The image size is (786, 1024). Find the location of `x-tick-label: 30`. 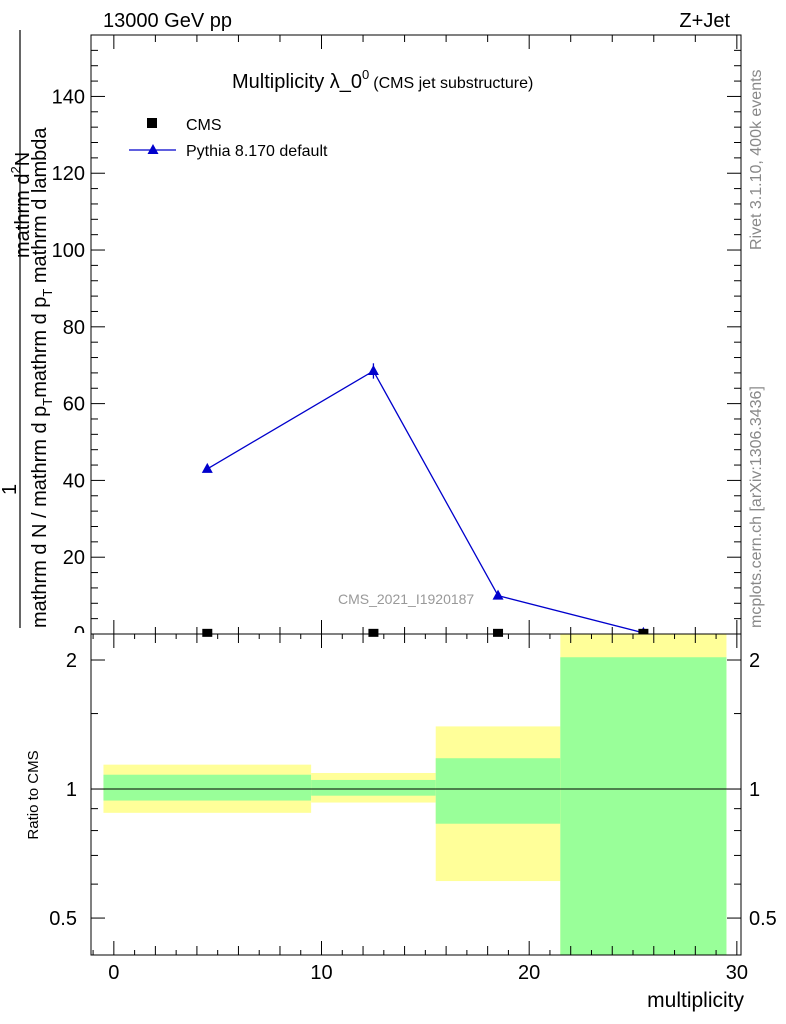

x-tick-label: 30 is located at coordinates (737, 973).